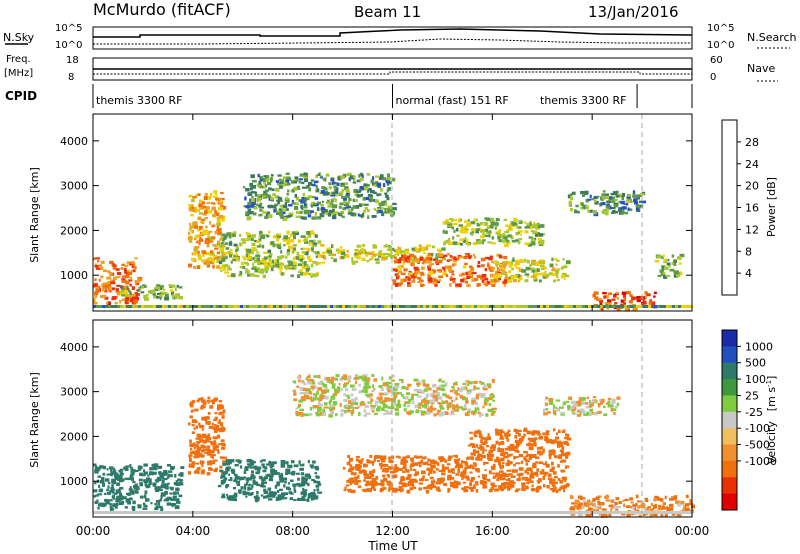 The image size is (800, 554). What do you see at coordinates (592, 531) in the screenshot?
I see `x-tick-label: 20:00` at bounding box center [592, 531].